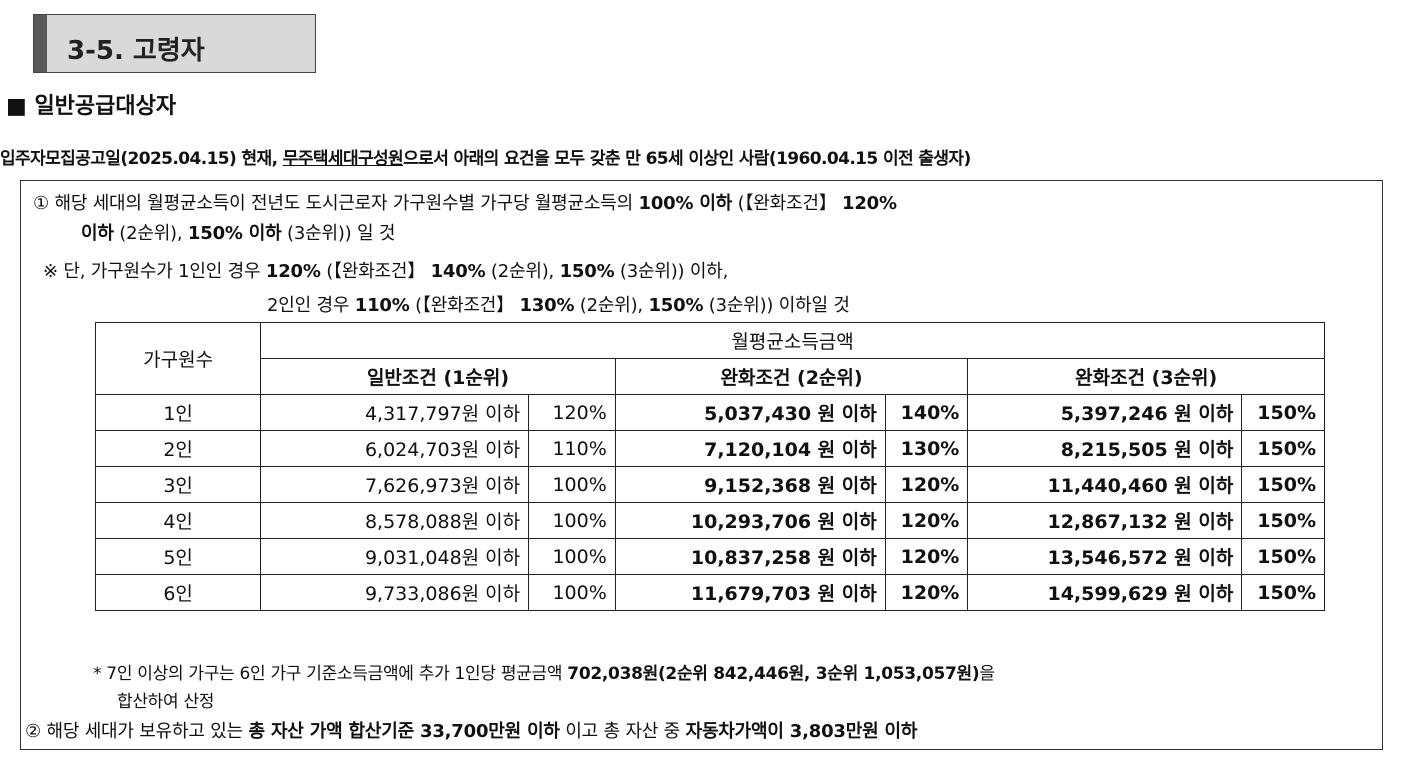 This screenshot has height=770, width=1403. I want to click on text: 110%, so click(382, 305).